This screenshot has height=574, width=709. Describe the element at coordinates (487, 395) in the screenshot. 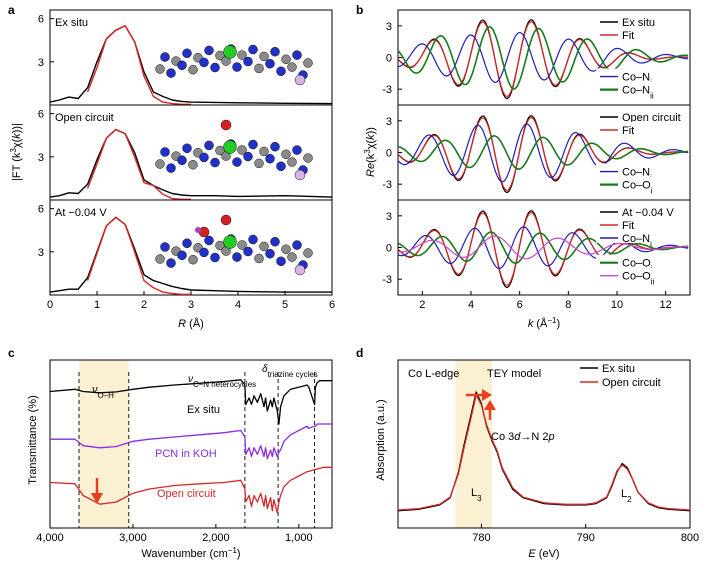

I see `right-arrow-head` at that location.